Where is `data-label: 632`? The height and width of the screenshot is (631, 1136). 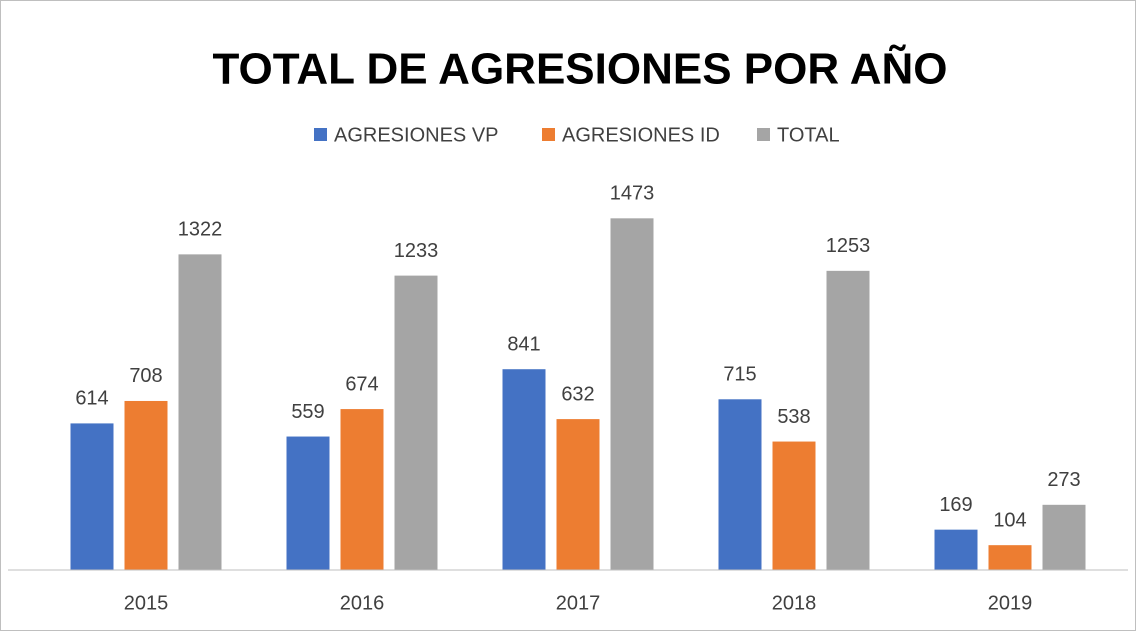 data-label: 632 is located at coordinates (577, 394).